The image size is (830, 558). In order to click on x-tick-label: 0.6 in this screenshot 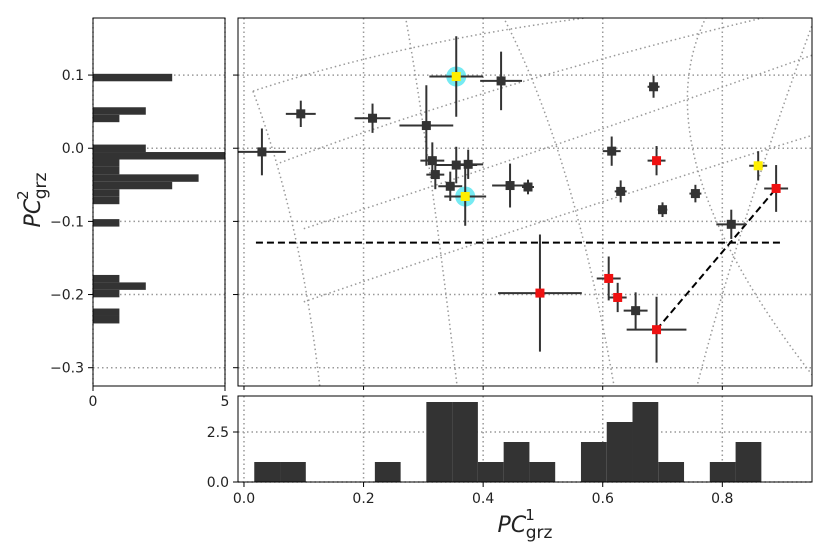, I will do `click(603, 499)`.